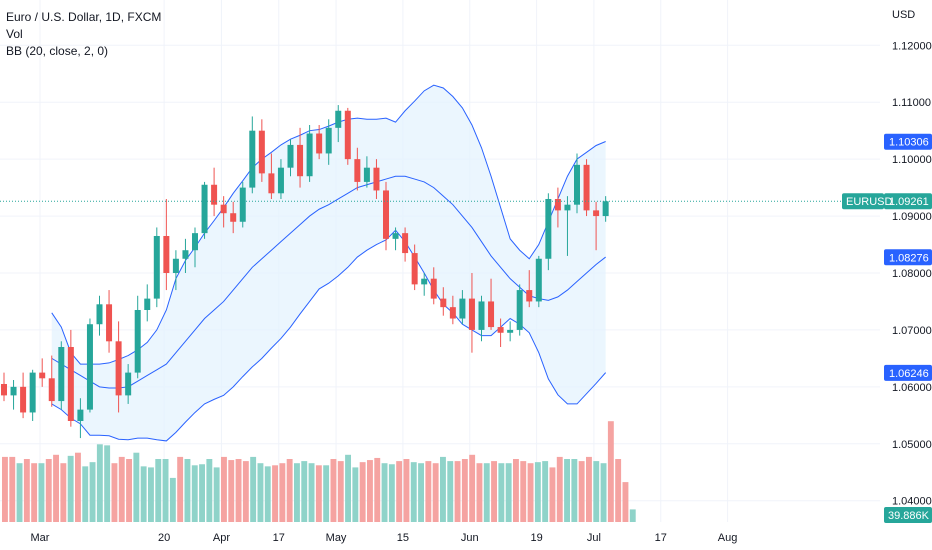  What do you see at coordinates (863, 201) in the screenshot?
I see `symbol-tag` at bounding box center [863, 201].